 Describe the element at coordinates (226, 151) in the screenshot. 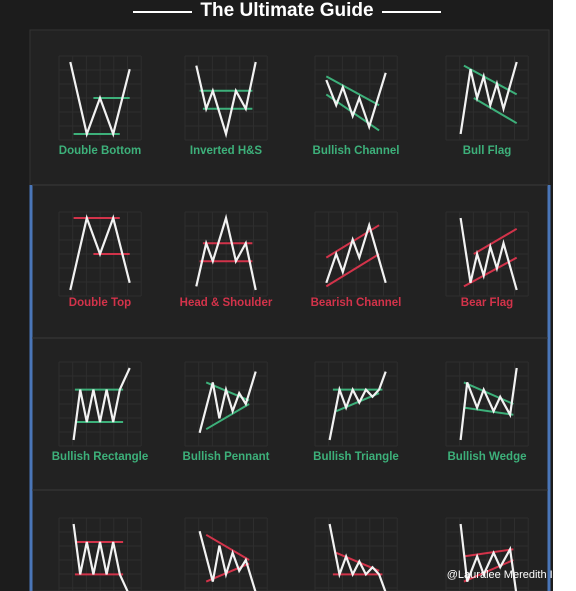

I see `pattern-label: Inverted H&S` at that location.